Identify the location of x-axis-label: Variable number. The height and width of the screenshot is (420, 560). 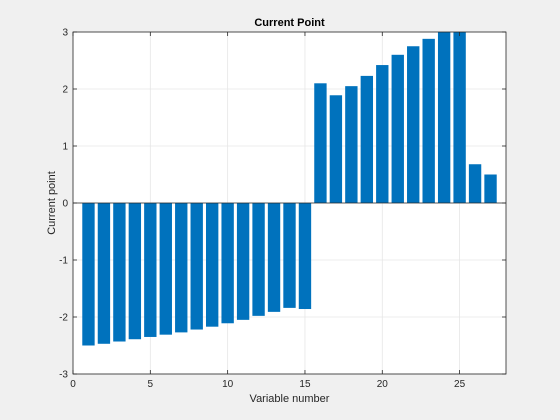
(290, 399).